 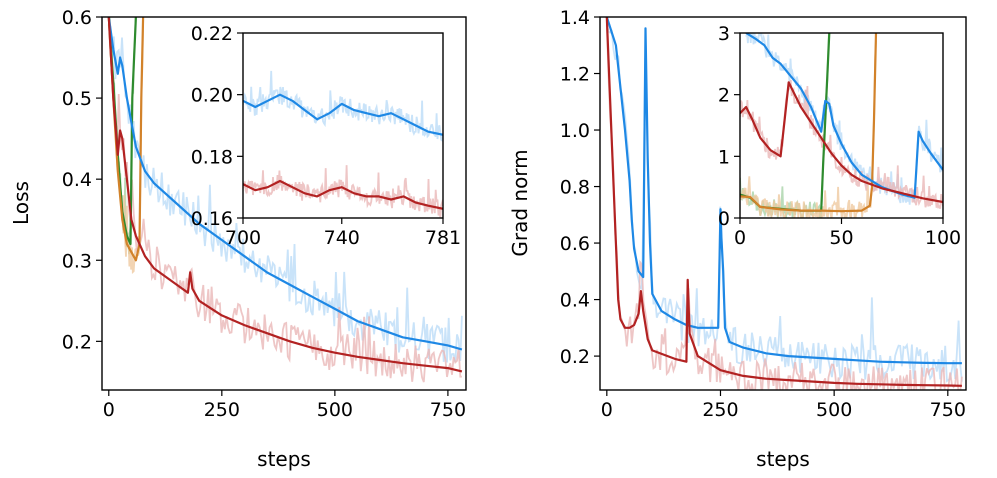 I want to click on gradnorm-inset-xtick-label: 0, so click(x=740, y=238).